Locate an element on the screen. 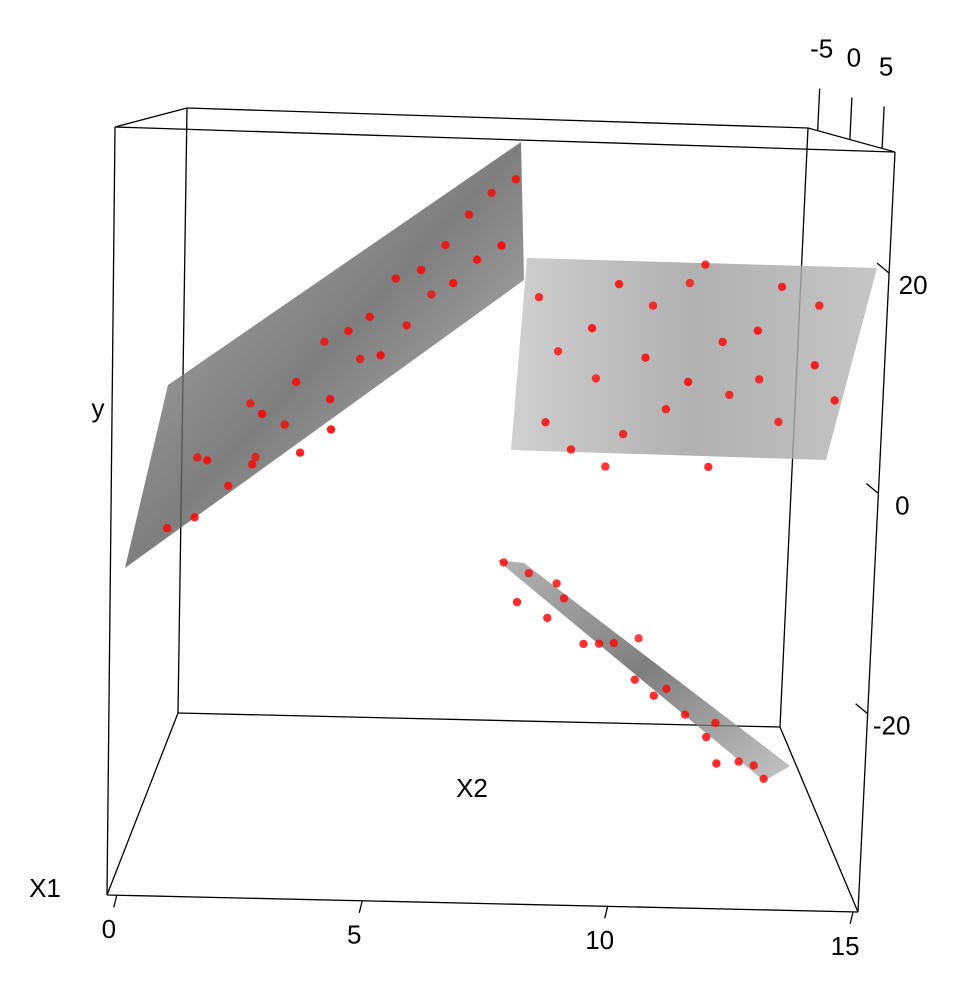  y-tick-label: 20 is located at coordinates (913, 285).